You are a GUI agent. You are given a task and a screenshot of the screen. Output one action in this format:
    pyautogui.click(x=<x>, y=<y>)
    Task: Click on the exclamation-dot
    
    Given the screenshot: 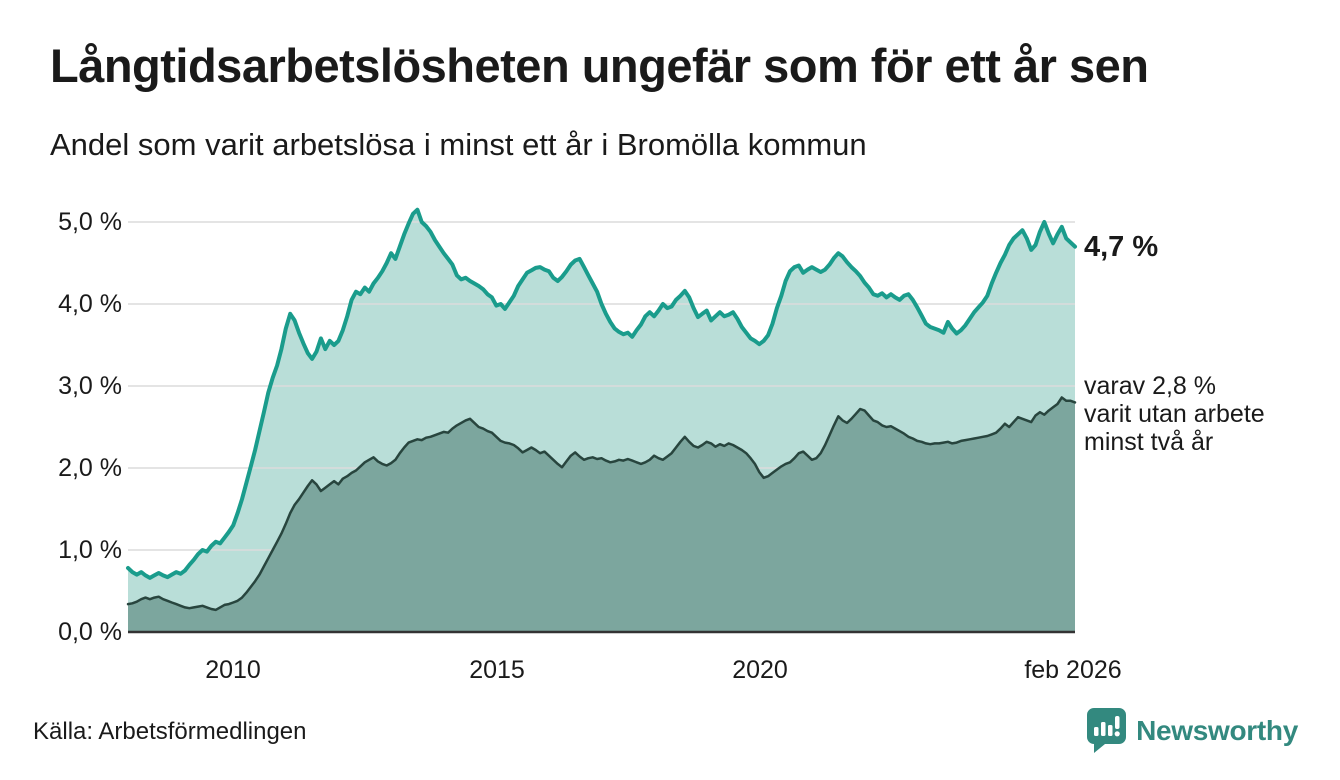 What is the action you would take?
    pyautogui.click(x=1117, y=734)
    